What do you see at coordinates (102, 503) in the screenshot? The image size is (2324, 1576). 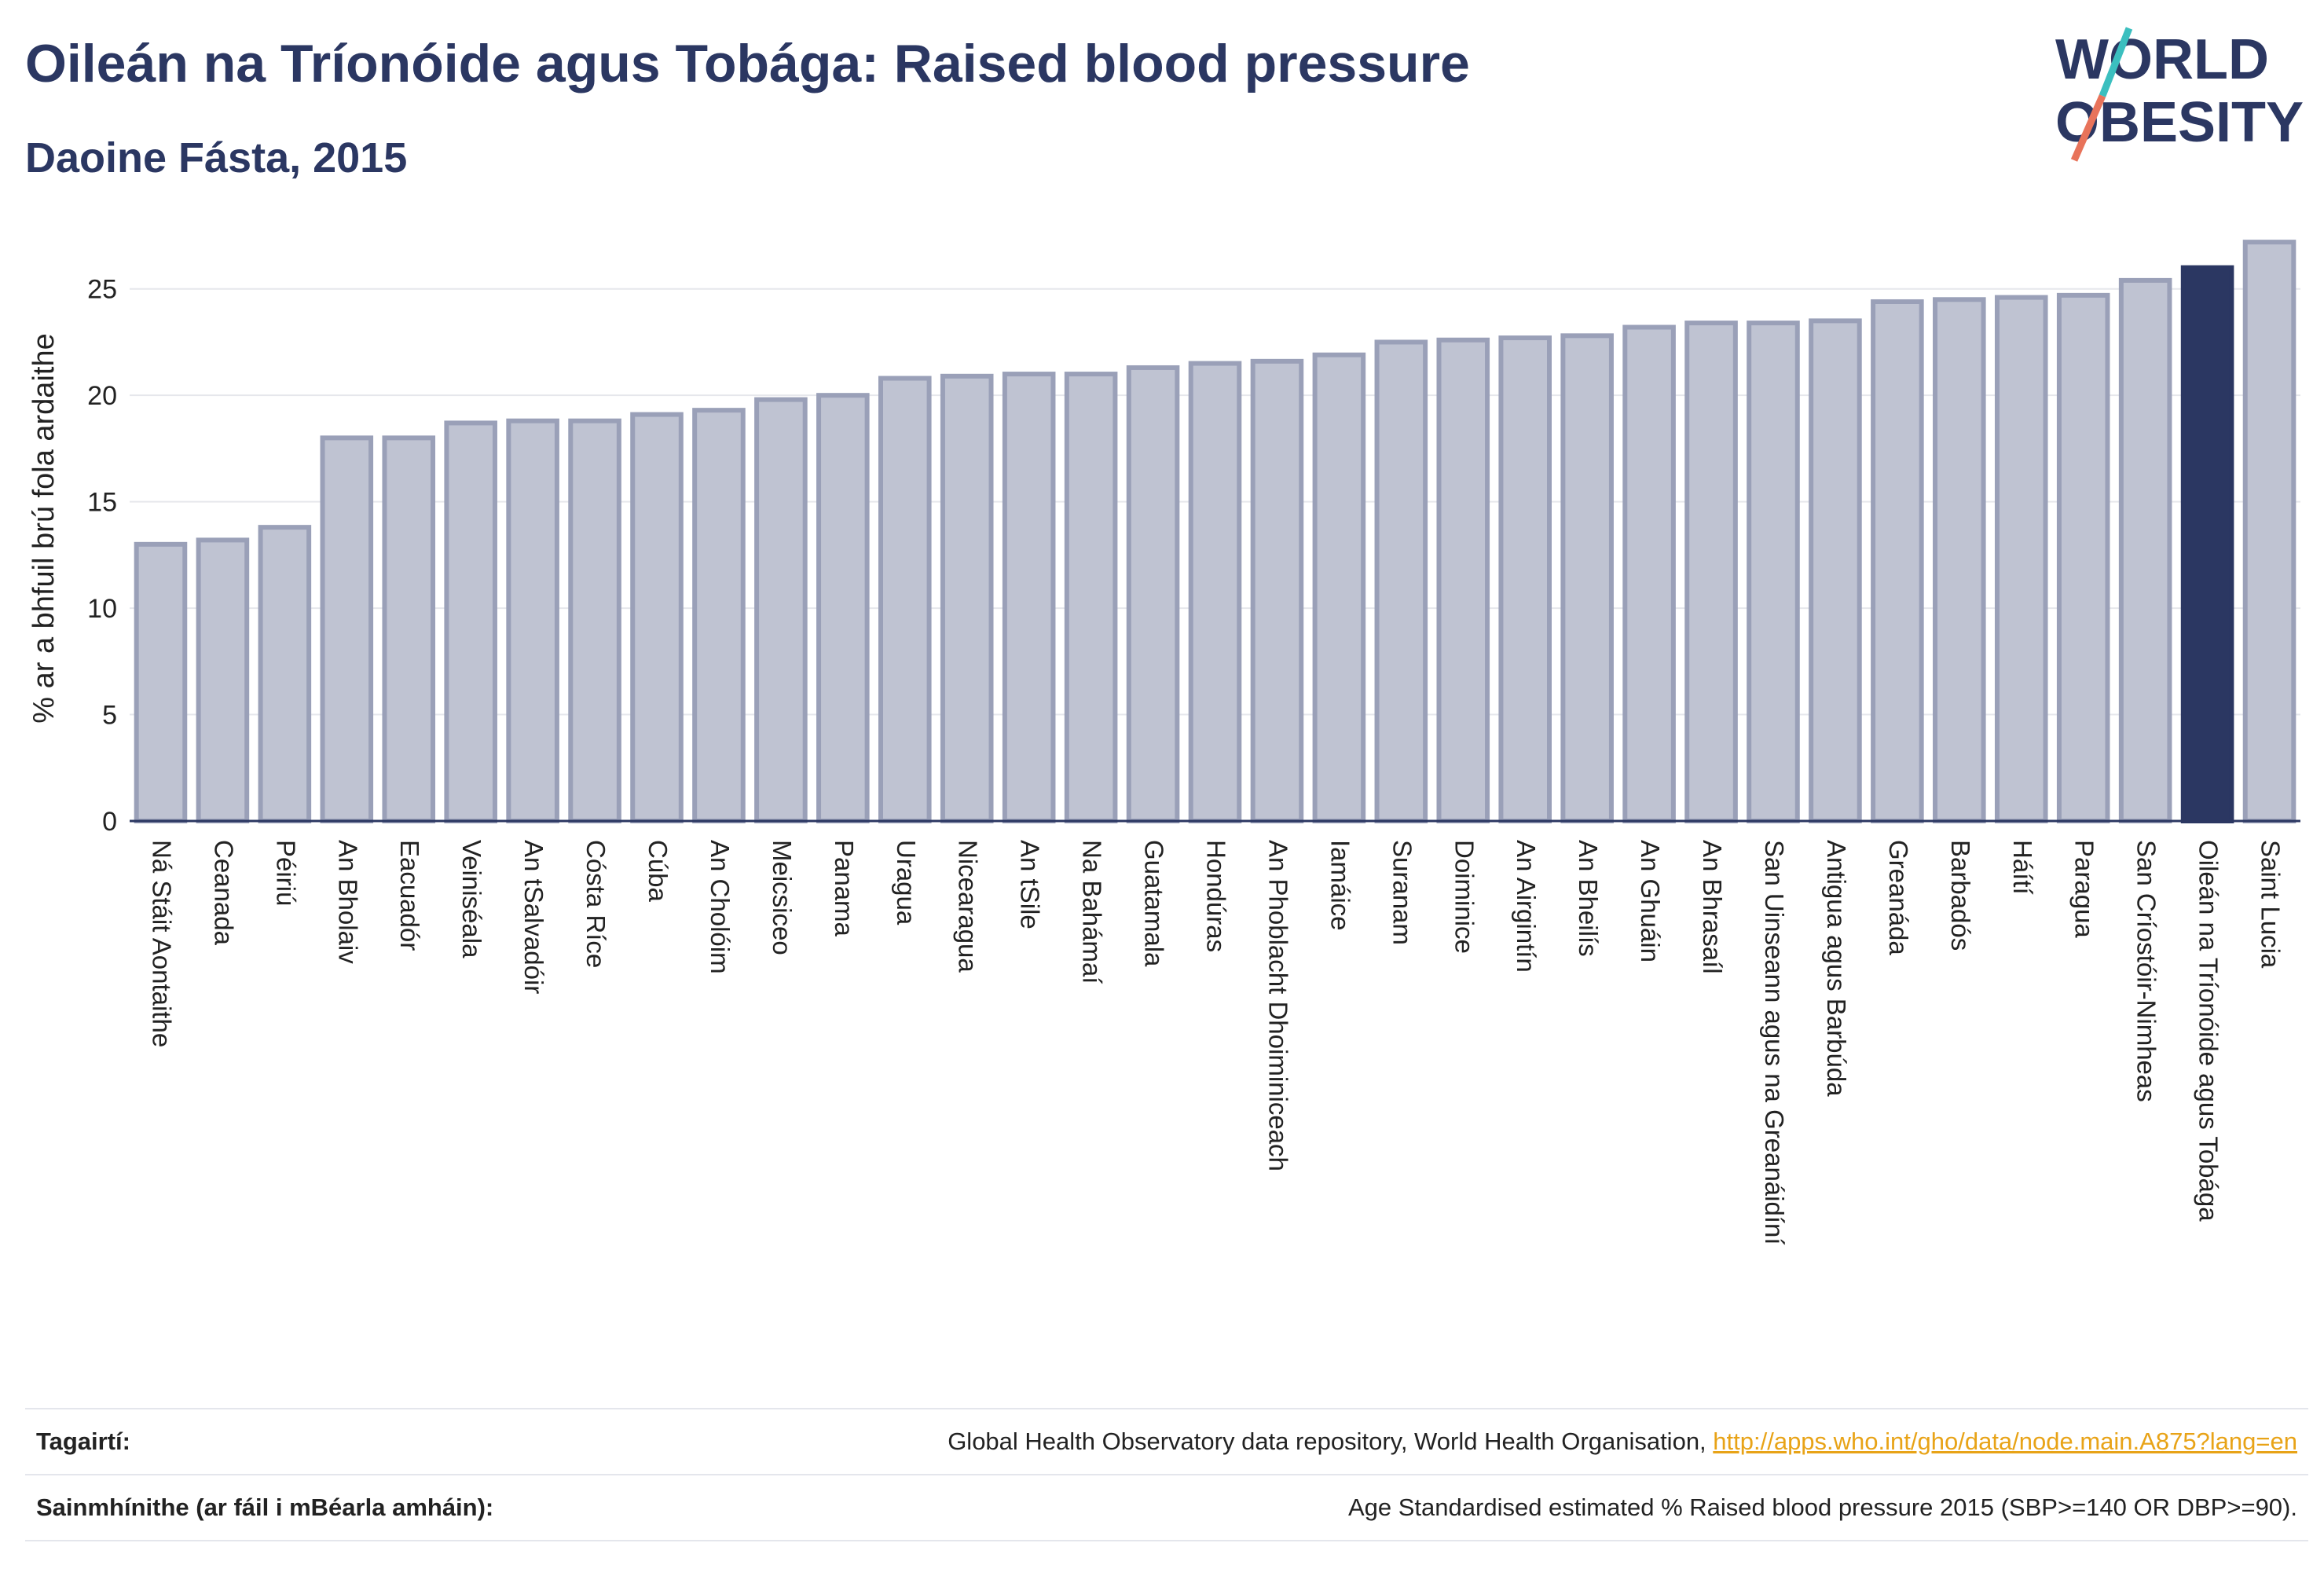 I see `y-tick-label: 15` at bounding box center [102, 503].